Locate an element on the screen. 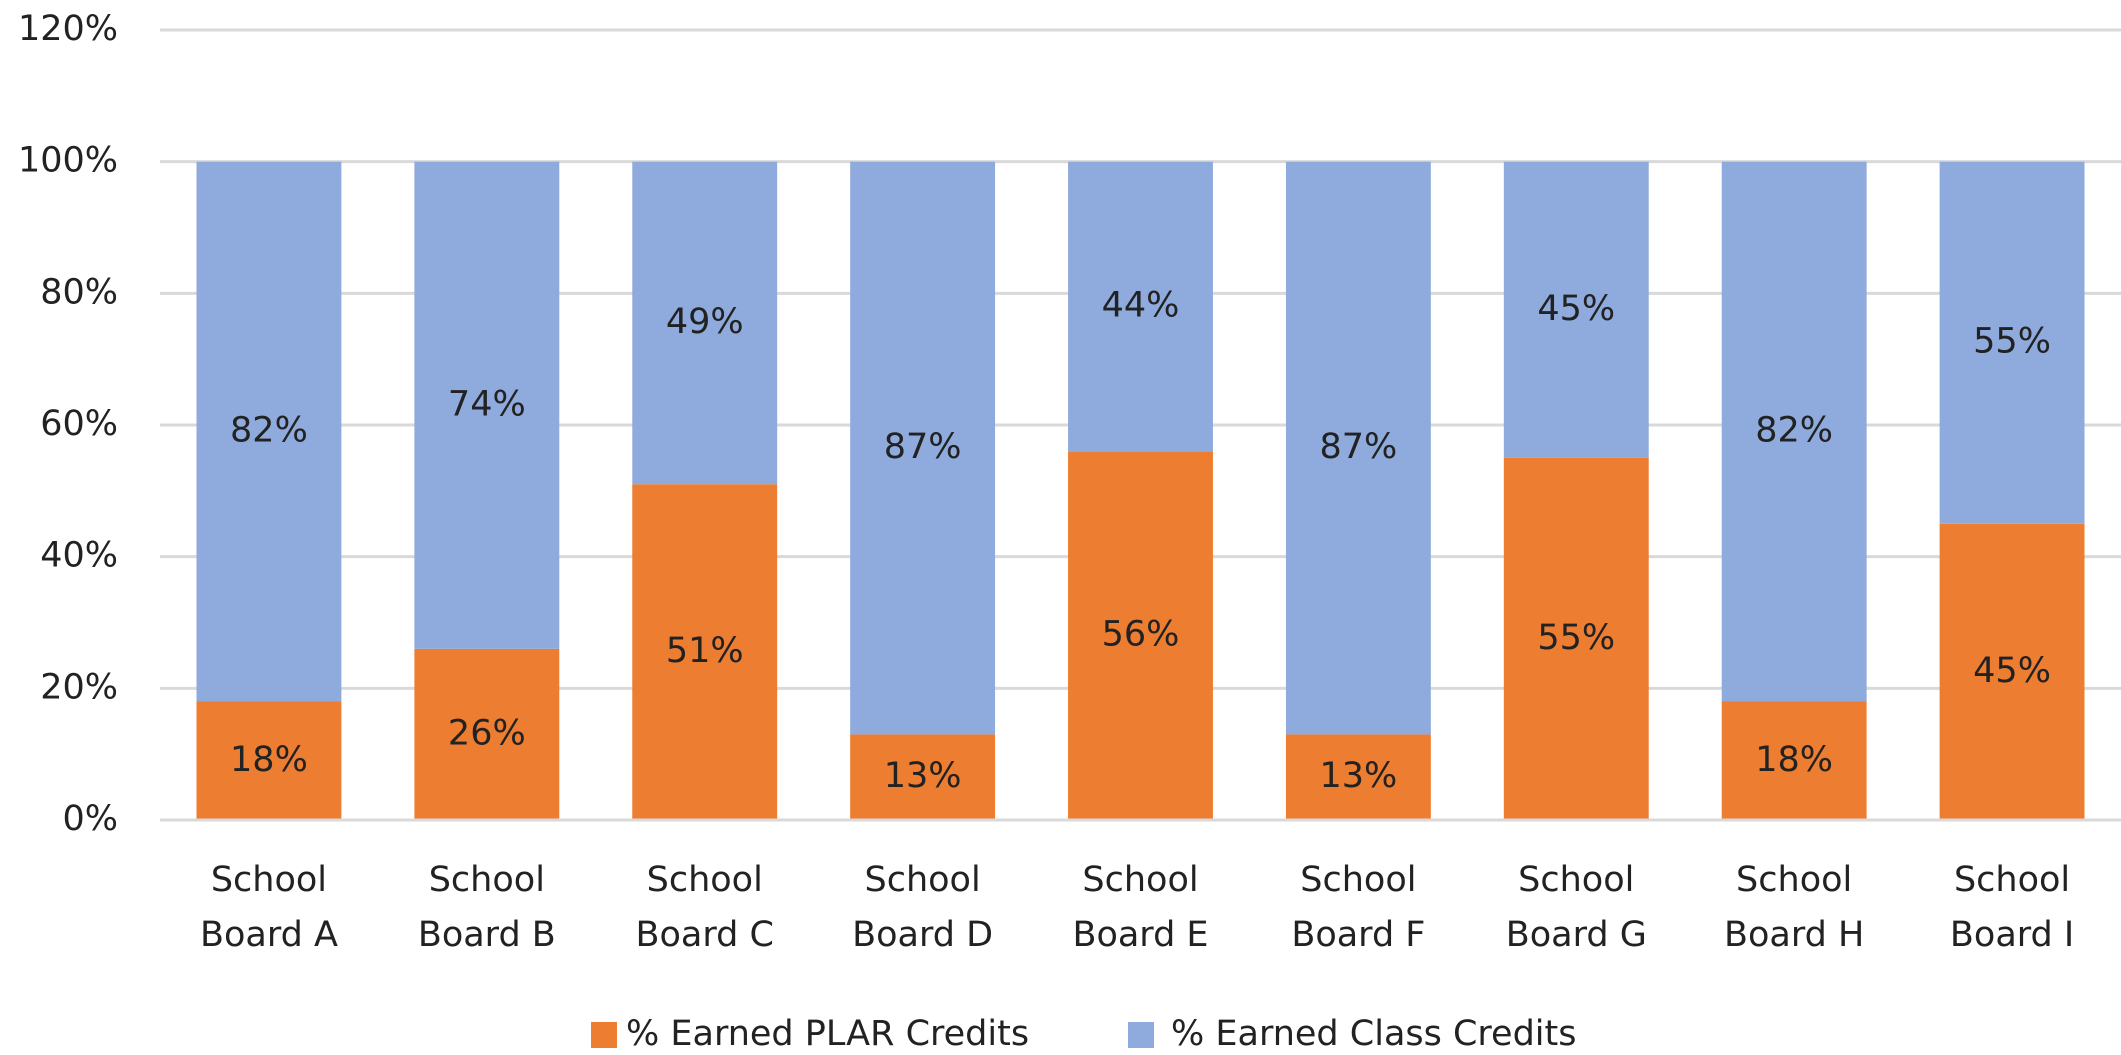 The width and height of the screenshot is (2121, 1055). data-label: 26% is located at coordinates (487, 733).